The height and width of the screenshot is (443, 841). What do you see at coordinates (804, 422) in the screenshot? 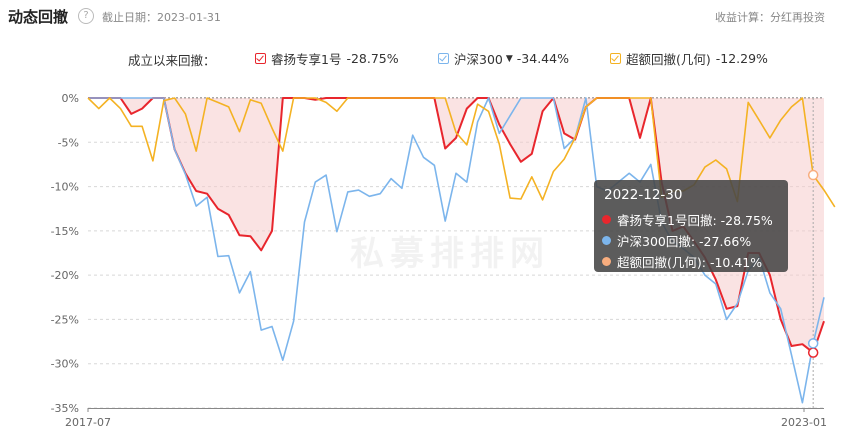
I see `x-tick-label: 2023-01` at bounding box center [804, 422].